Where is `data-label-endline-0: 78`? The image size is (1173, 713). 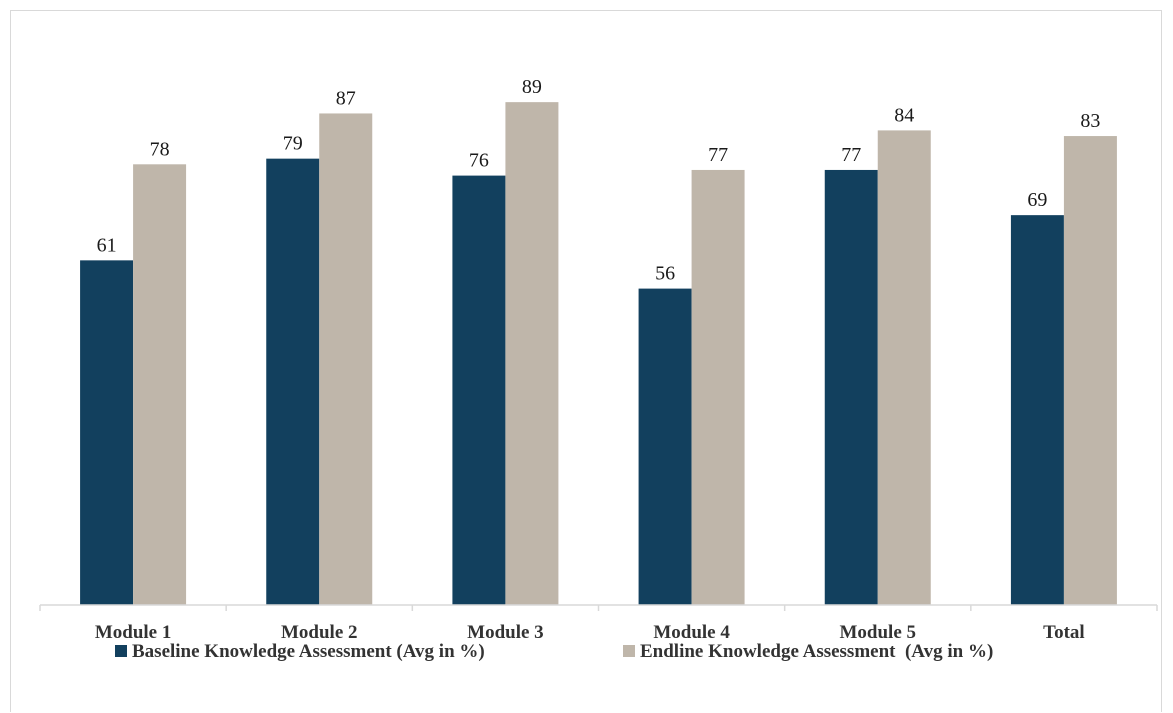 data-label-endline-0: 78 is located at coordinates (160, 149).